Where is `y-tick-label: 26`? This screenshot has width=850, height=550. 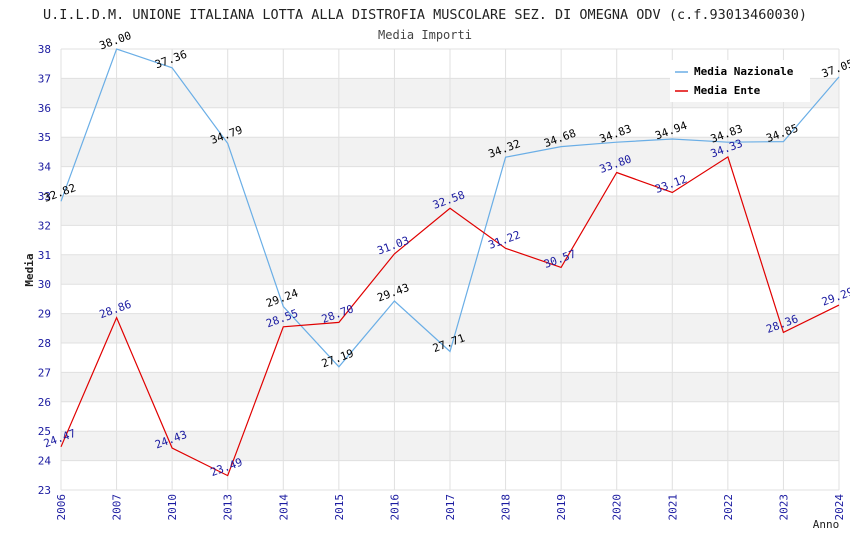 y-tick-label: 26 is located at coordinates (44, 402).